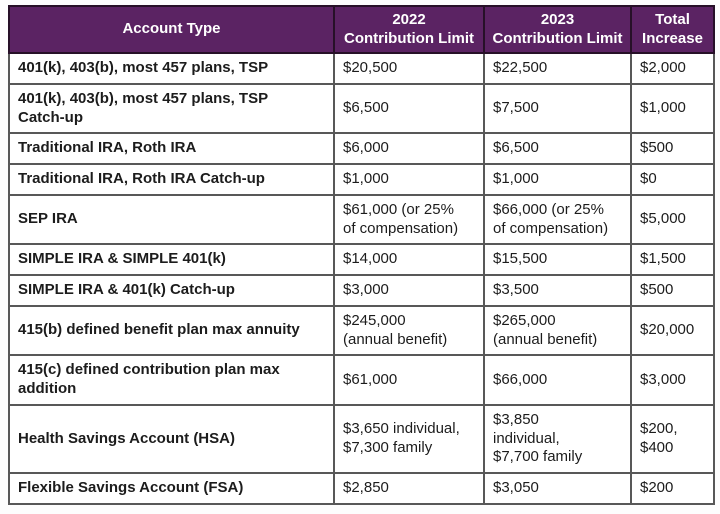  What do you see at coordinates (672, 439) in the screenshot?
I see `cell-increase: $200, $400` at bounding box center [672, 439].